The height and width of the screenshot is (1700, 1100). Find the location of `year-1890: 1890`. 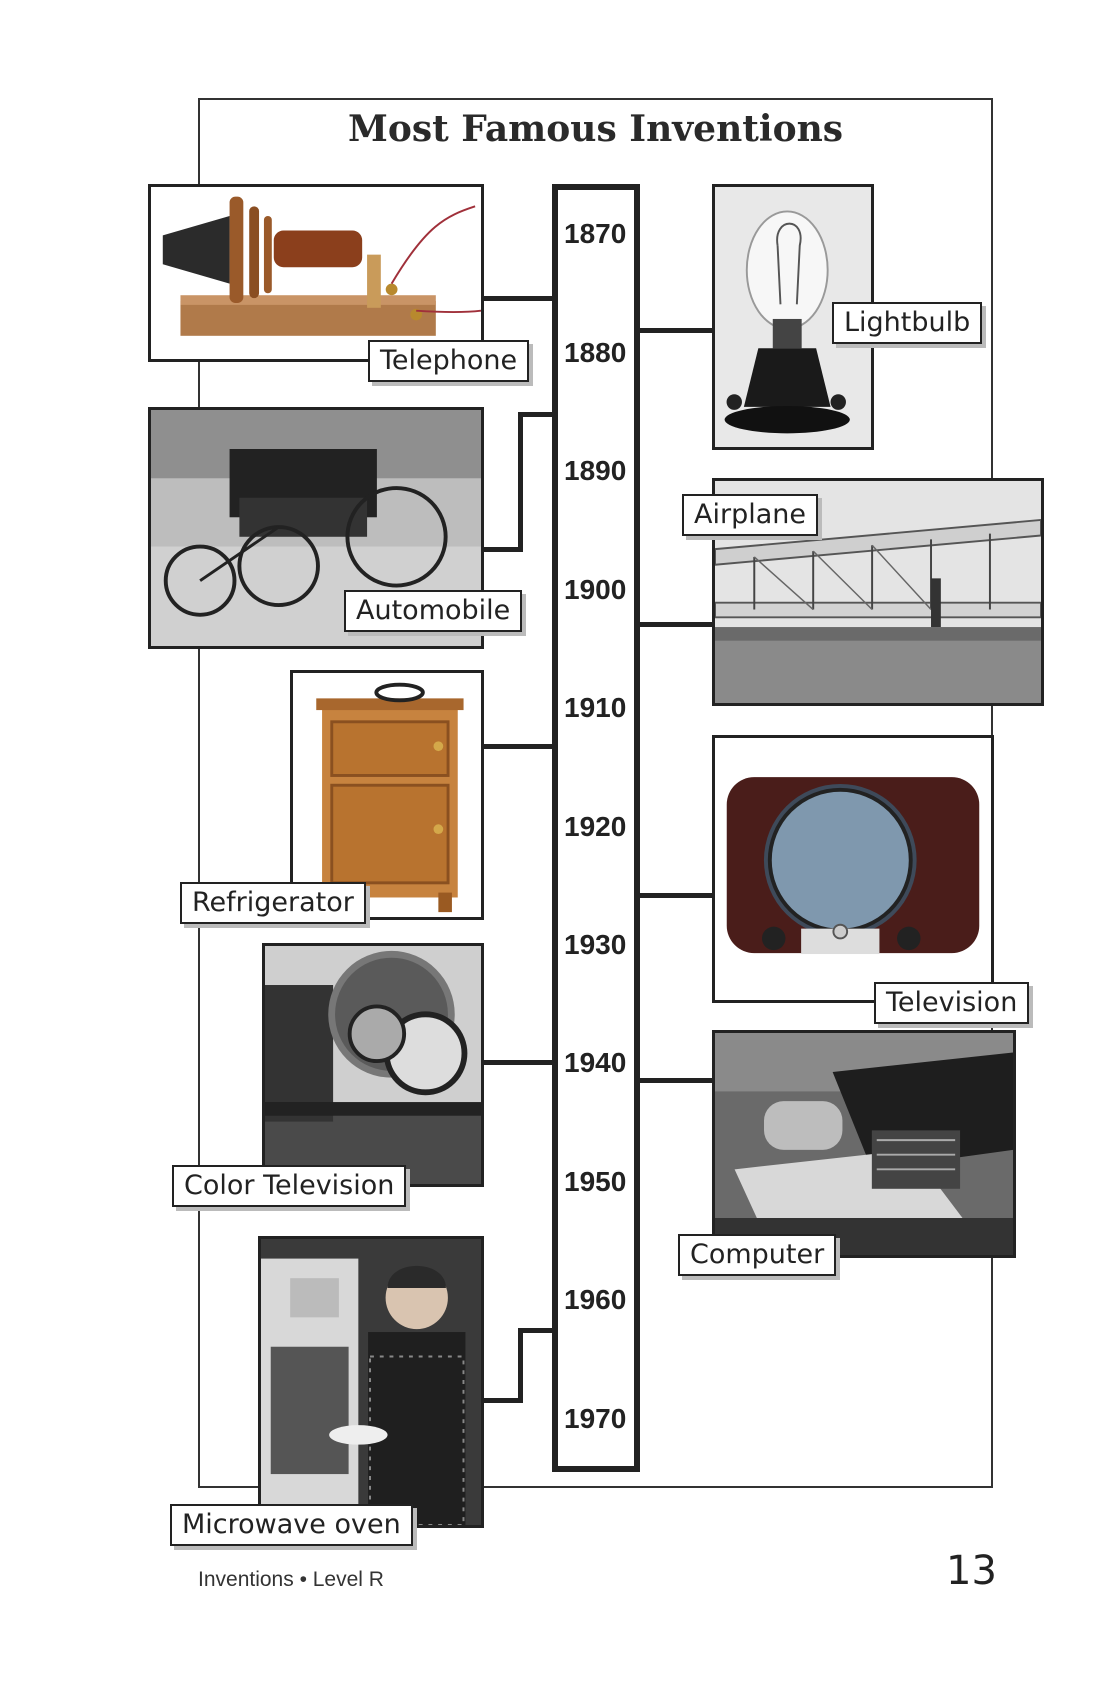

year-1890: 1890 is located at coordinates (595, 470).